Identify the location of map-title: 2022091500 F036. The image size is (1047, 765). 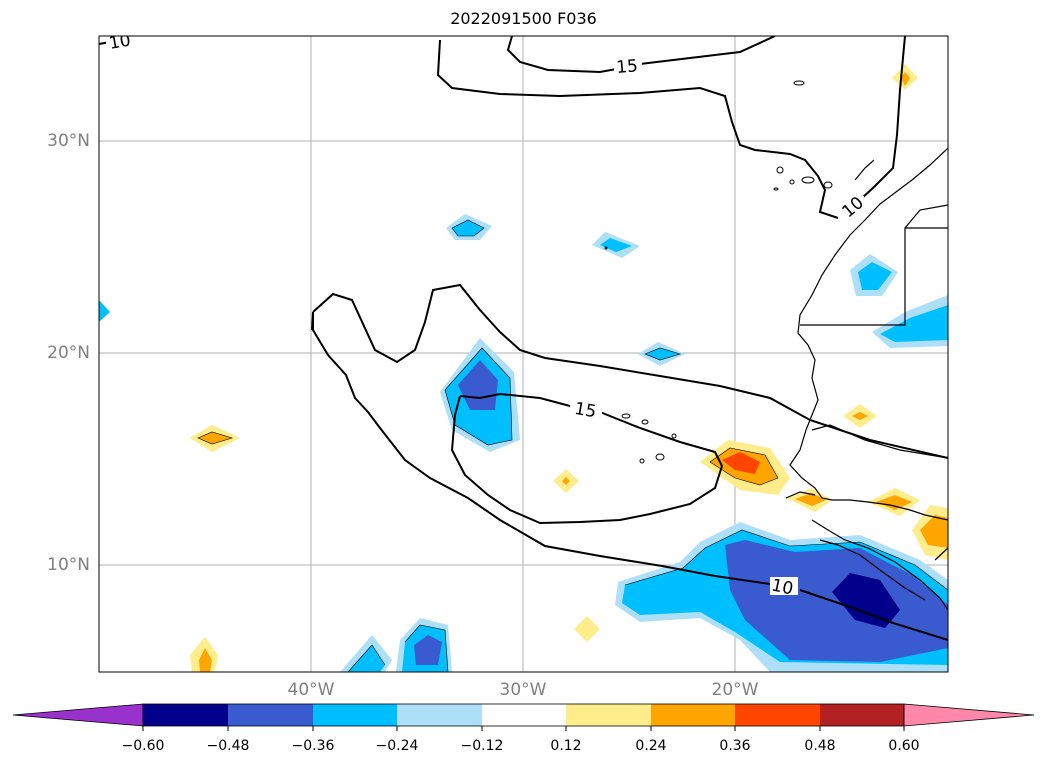
(523, 18).